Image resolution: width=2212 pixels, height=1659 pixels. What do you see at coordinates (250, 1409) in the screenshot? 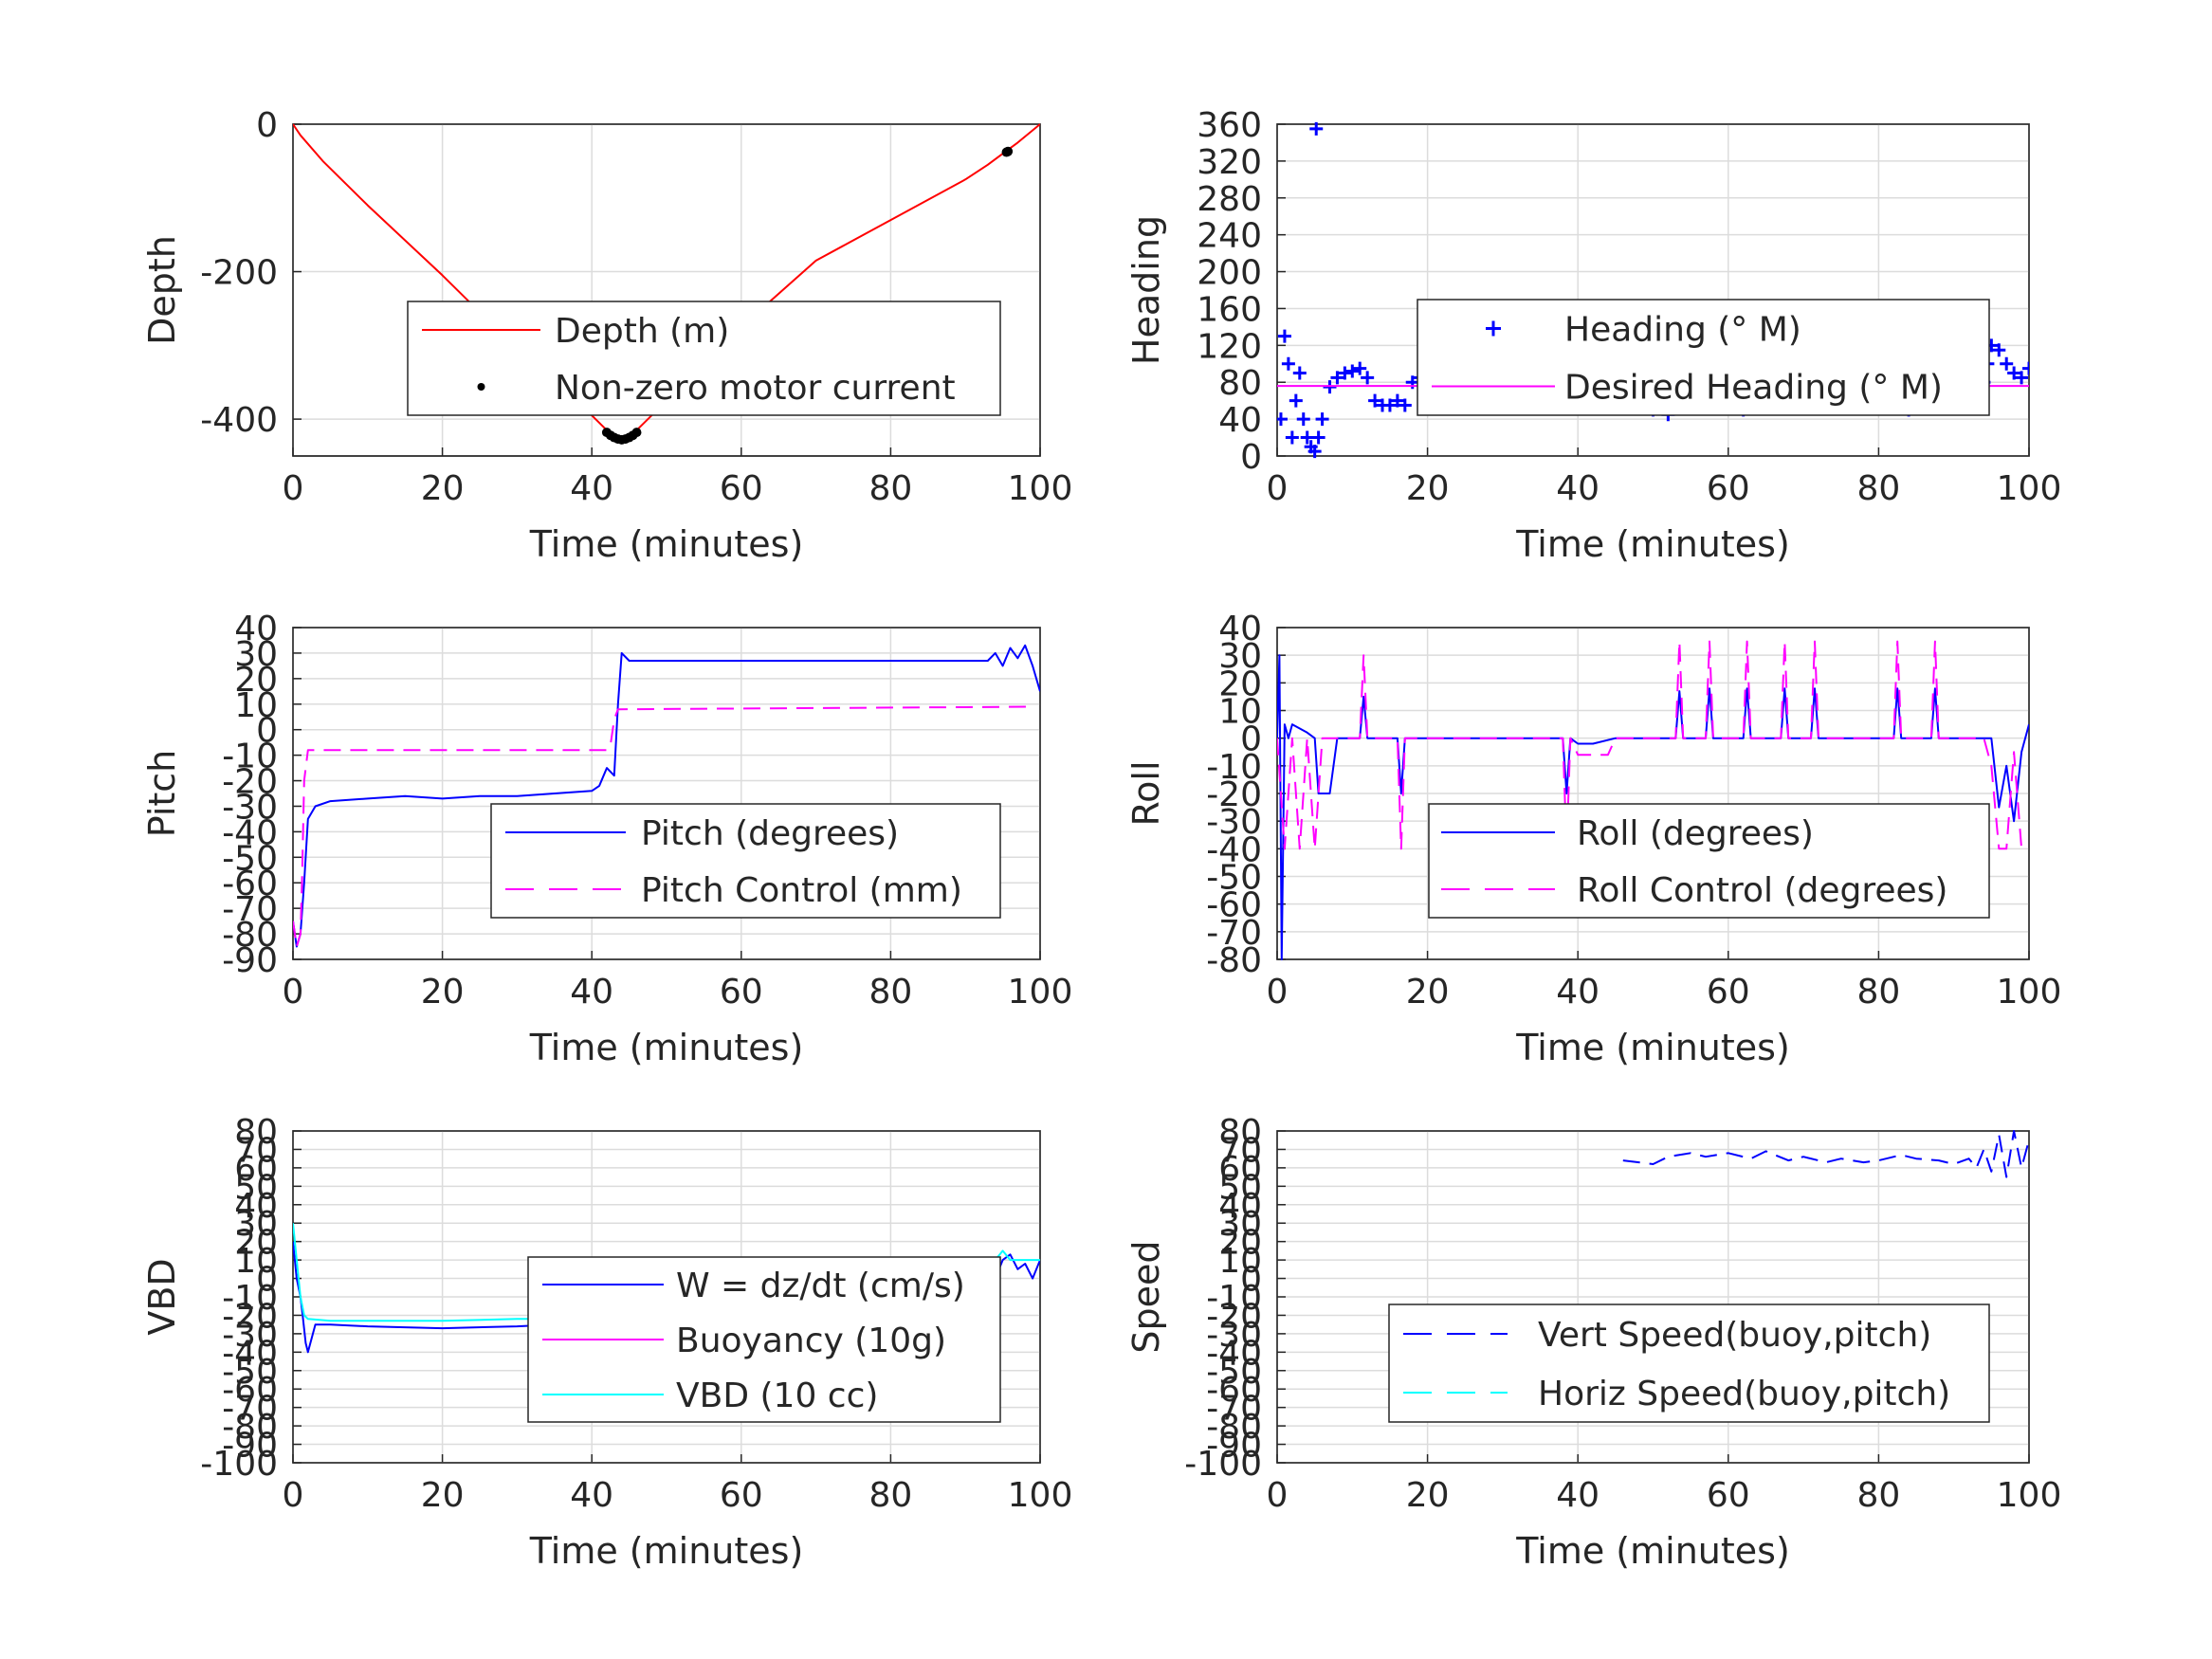
I see `vbd-ytick-label: -70` at bounding box center [250, 1409].